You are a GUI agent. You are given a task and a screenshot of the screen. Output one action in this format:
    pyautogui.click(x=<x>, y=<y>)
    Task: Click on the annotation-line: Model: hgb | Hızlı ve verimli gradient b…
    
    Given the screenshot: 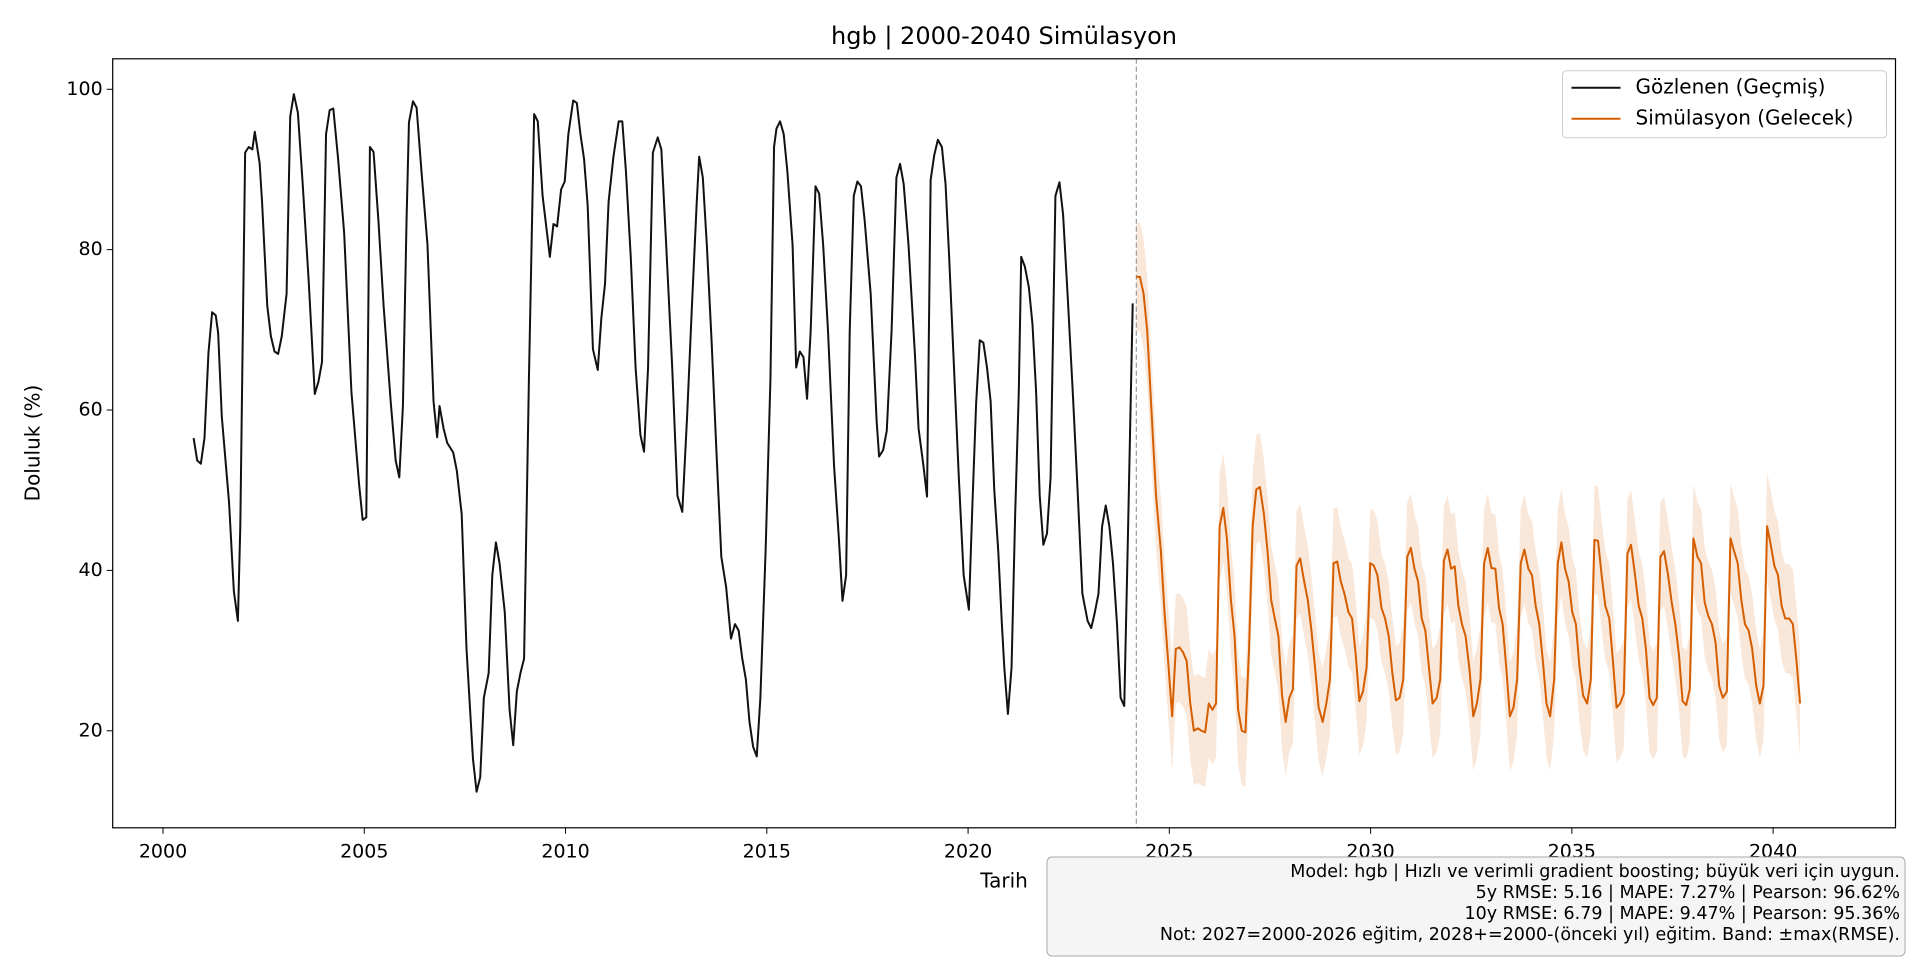 What is the action you would take?
    pyautogui.click(x=1595, y=872)
    